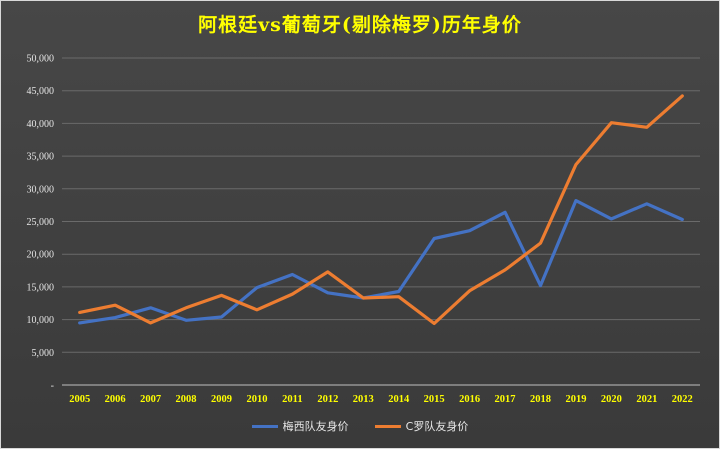  What do you see at coordinates (611, 399) in the screenshot?
I see `x-tick-label-2020: 2020` at bounding box center [611, 399].